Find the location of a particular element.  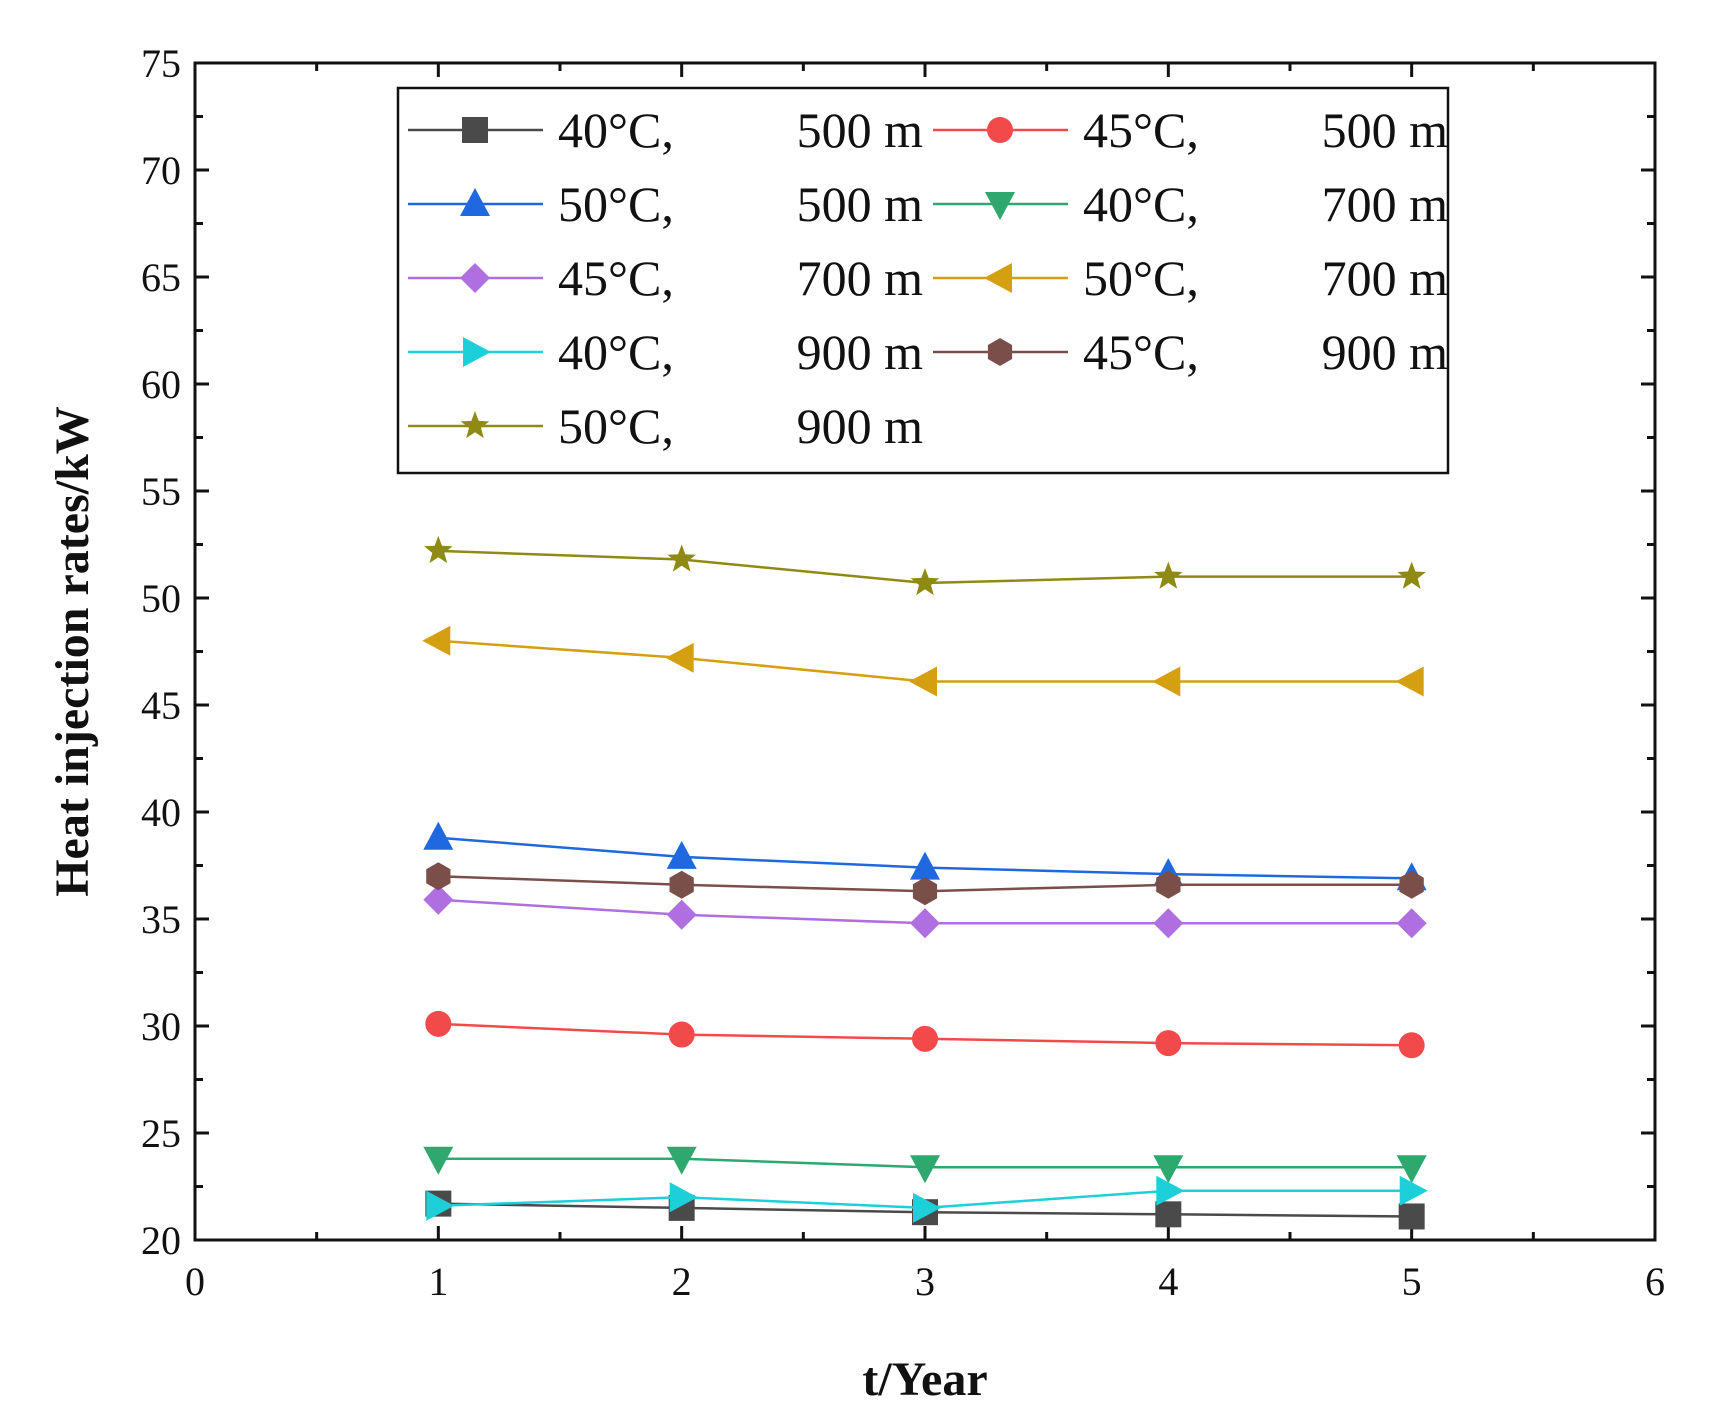

legend-entry: 45°C, 700 m is located at coordinates (665, 278).